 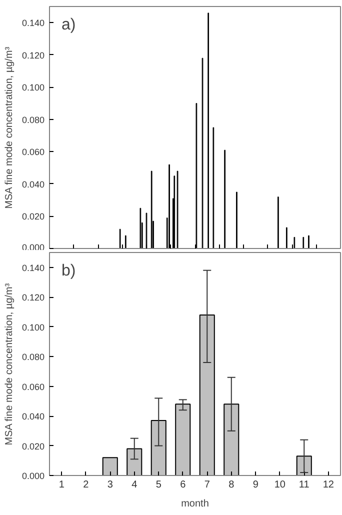 What do you see at coordinates (110, 485) in the screenshot?
I see `x-tick-label: 3` at bounding box center [110, 485].